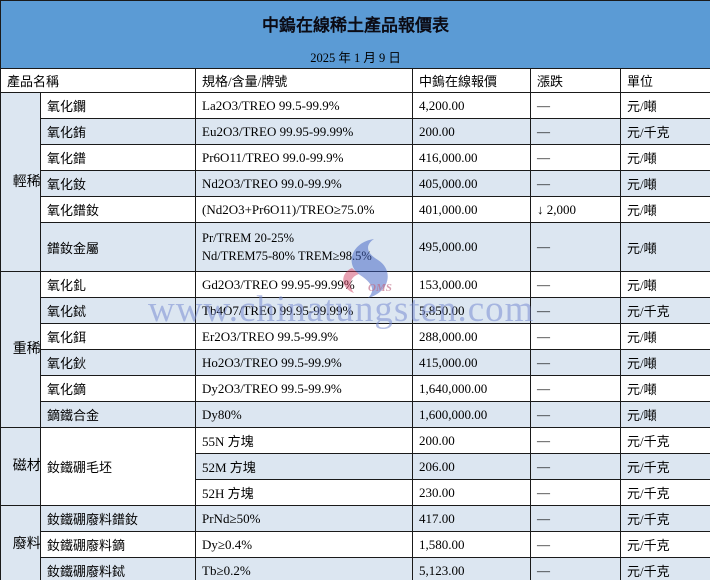 This screenshot has width=710, height=580. What do you see at coordinates (287, 256) in the screenshot?
I see `spec-line-2: Nd/TREM75-80% TREM≥98.5%` at bounding box center [287, 256].